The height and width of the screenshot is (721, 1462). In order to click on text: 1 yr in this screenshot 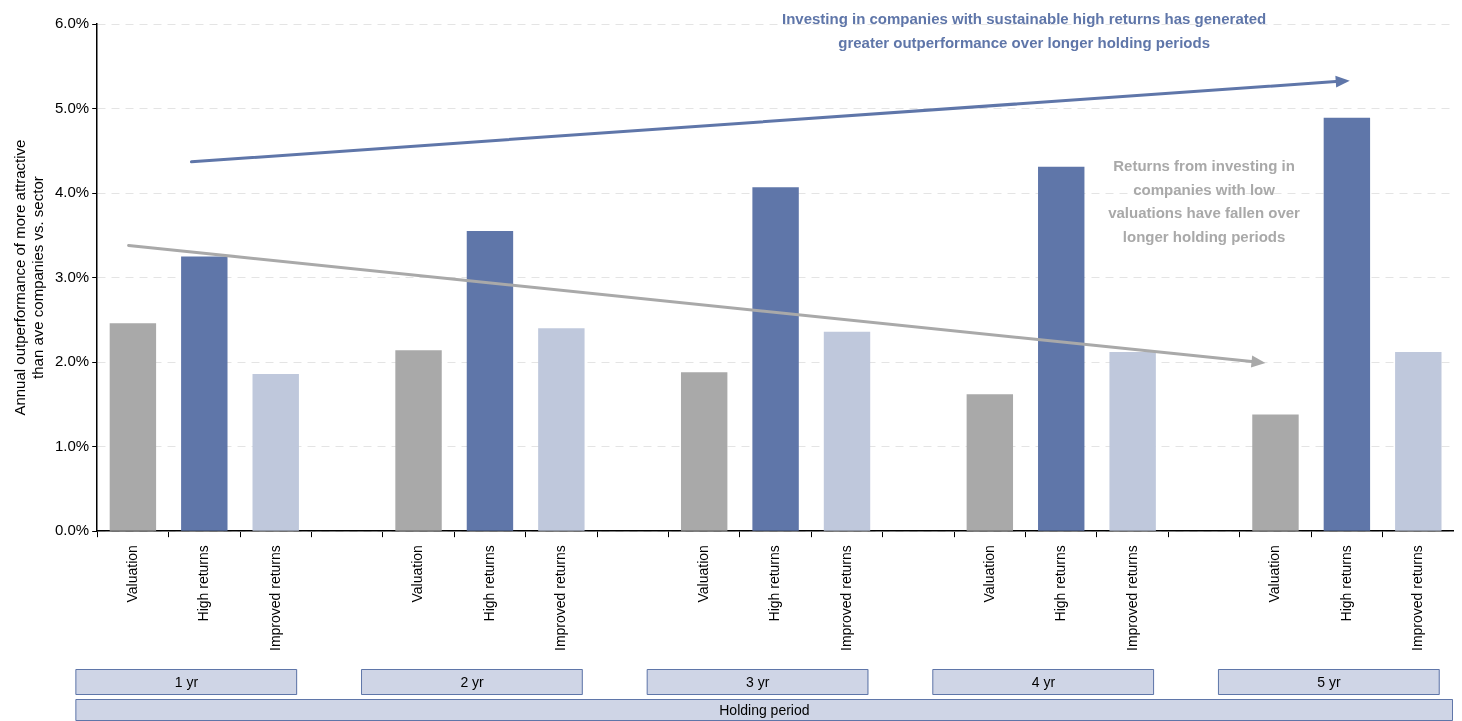, I will do `click(186, 681)`.